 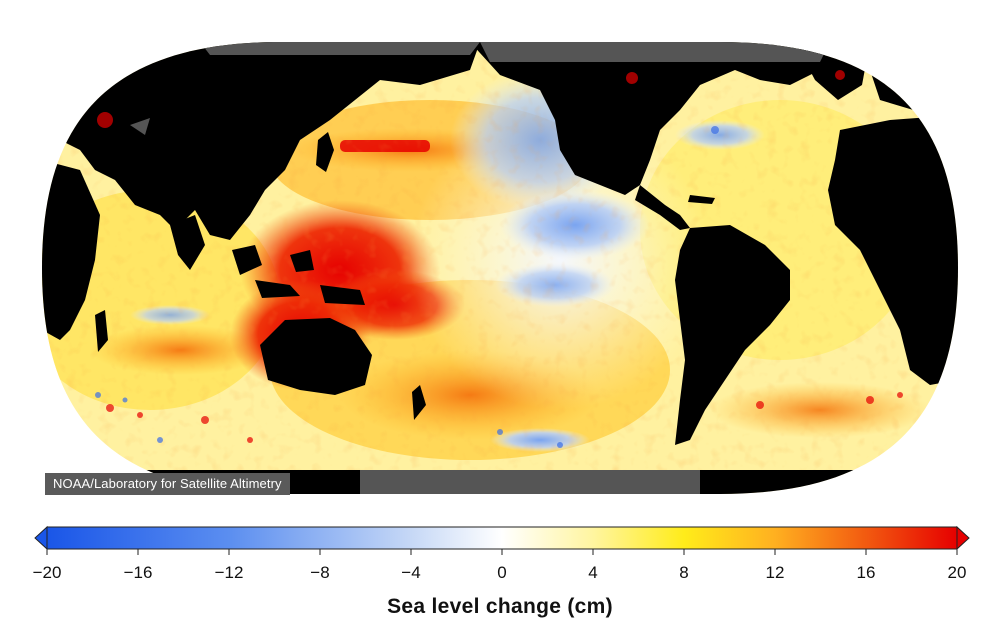 I want to click on colorbar-tick-label: 12, so click(x=775, y=572).